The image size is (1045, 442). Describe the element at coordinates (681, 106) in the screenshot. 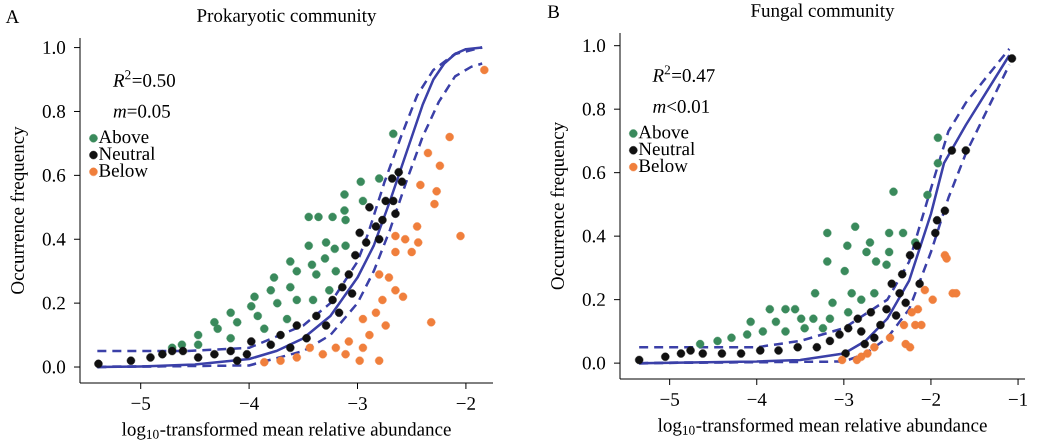

I see `annotation: m<0.01` at that location.